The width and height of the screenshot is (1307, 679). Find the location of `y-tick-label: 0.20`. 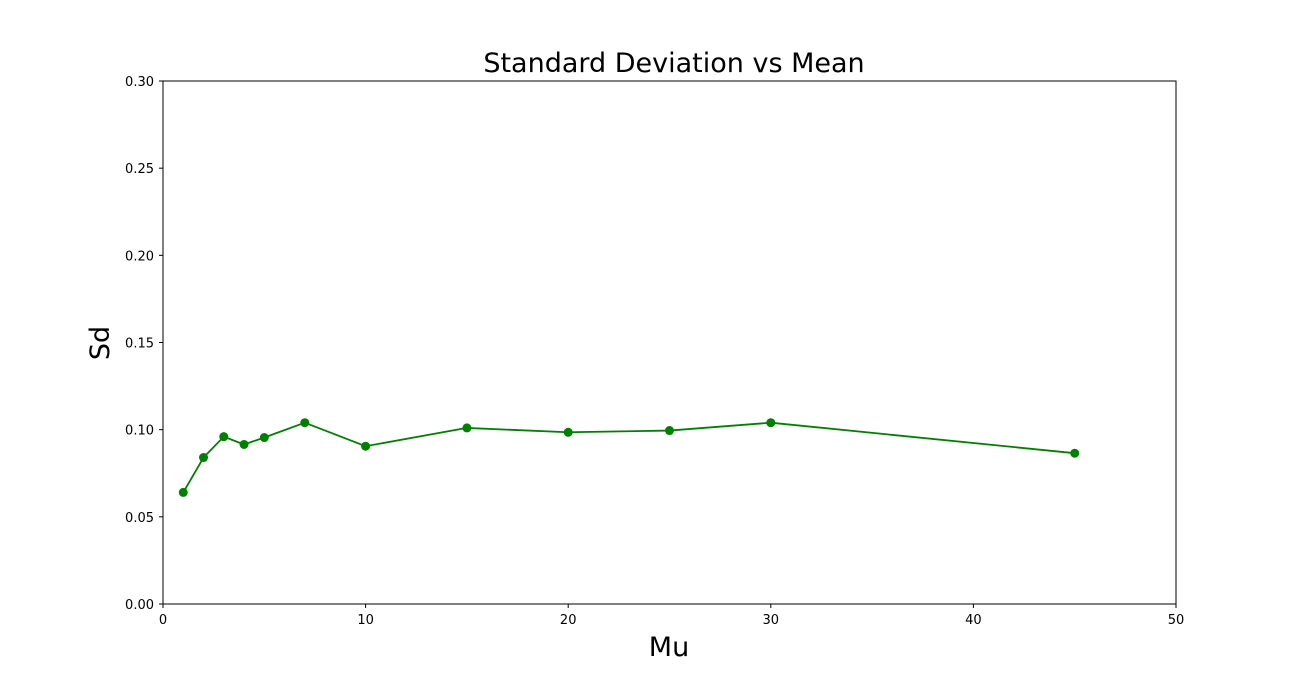

y-tick-label: 0.20 is located at coordinates (139, 256).